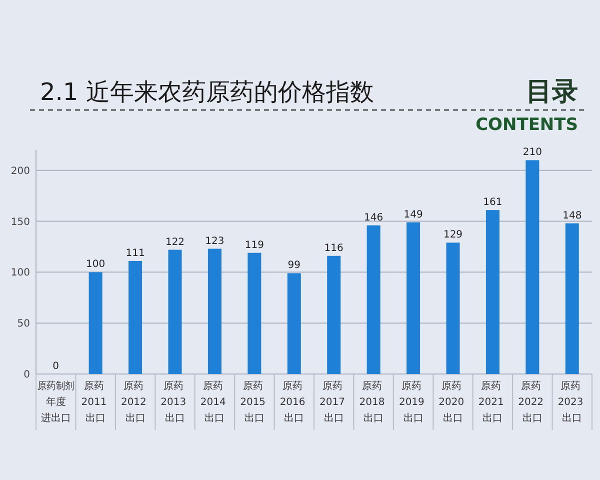 This screenshot has height=480, width=600. What do you see at coordinates (531, 402) in the screenshot?
I see `category: 原药 2022 出口` at bounding box center [531, 402].